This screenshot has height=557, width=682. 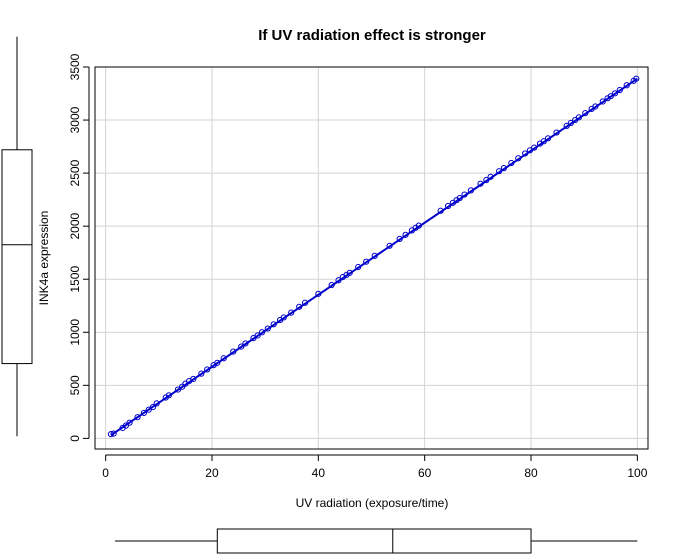 I want to click on y-tick-label: 1500, so click(x=75, y=279).